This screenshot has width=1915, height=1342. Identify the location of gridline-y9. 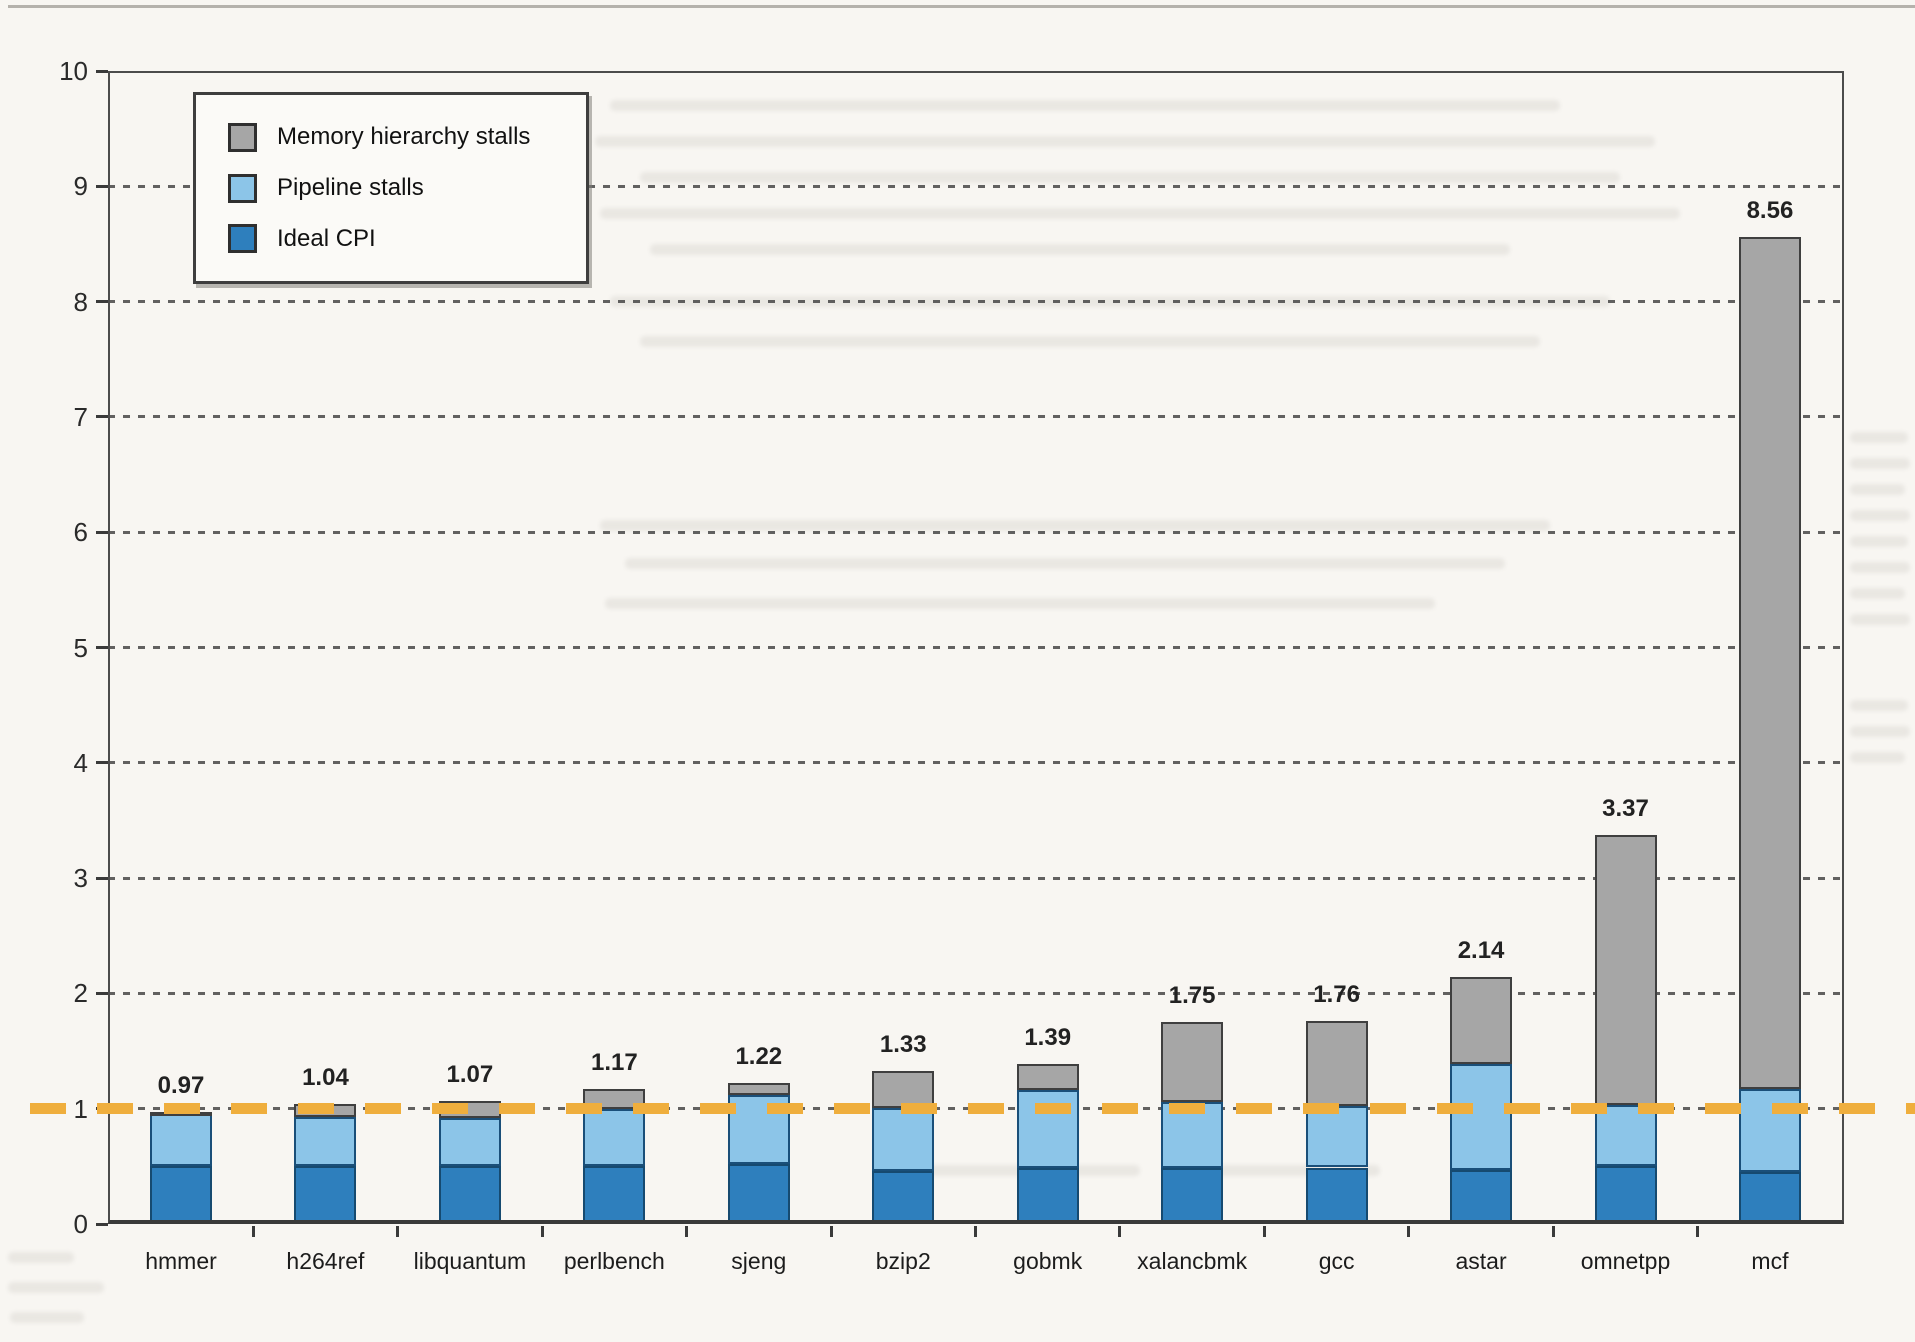
(976, 186).